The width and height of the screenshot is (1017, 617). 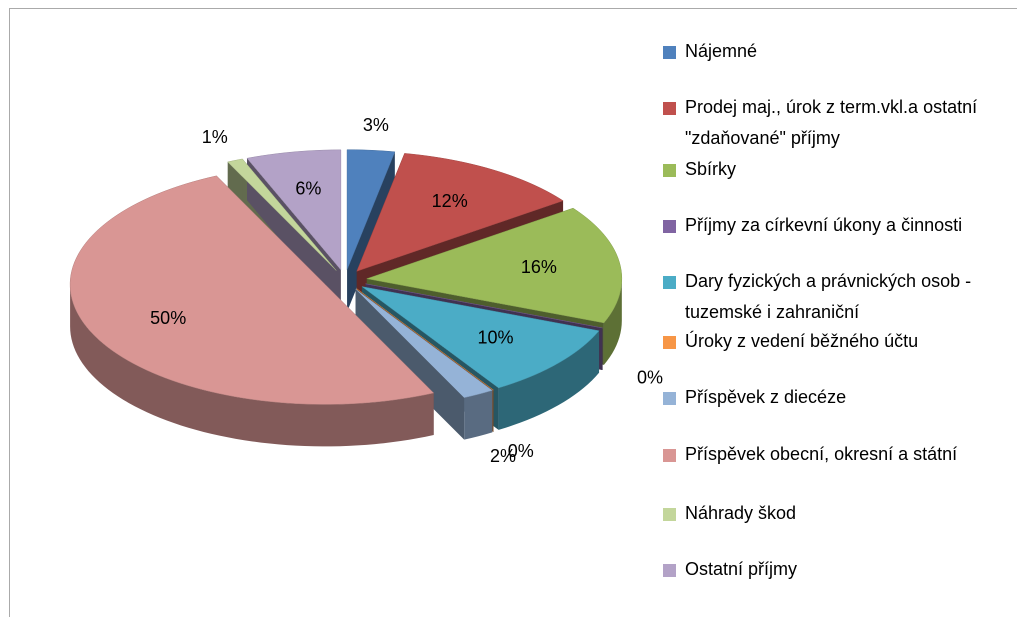 What do you see at coordinates (539, 267) in the screenshot?
I see `data-label: 16%` at bounding box center [539, 267].